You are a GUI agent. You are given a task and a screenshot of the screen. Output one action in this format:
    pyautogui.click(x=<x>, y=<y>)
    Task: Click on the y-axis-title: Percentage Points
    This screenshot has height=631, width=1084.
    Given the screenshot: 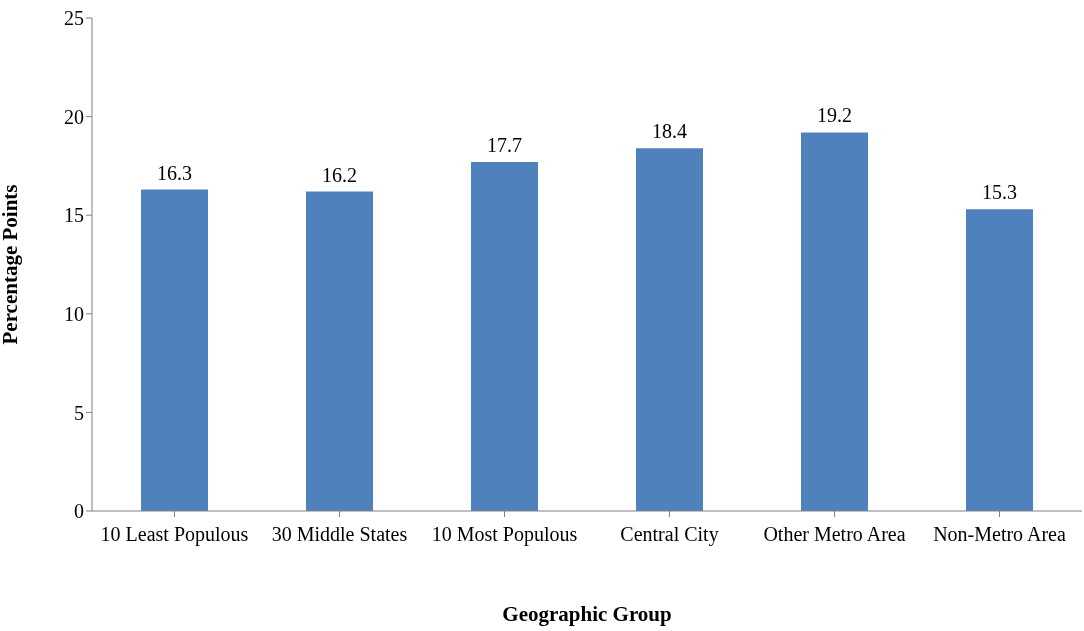 What is the action you would take?
    pyautogui.click(x=11, y=264)
    